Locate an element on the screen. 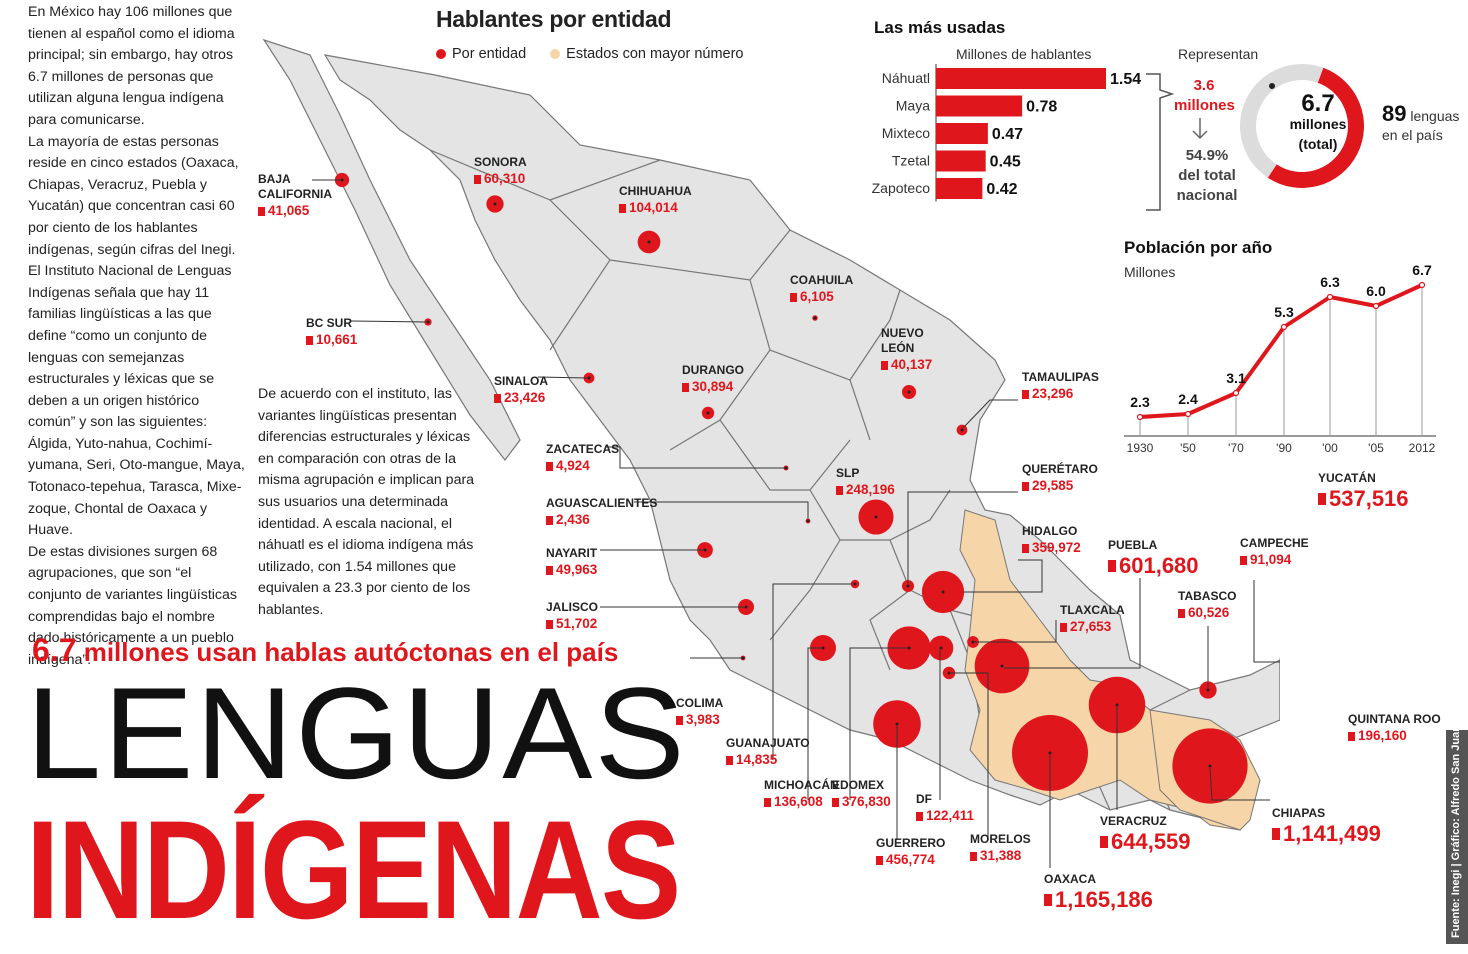  state-value-text: 40,137 is located at coordinates (912, 364).